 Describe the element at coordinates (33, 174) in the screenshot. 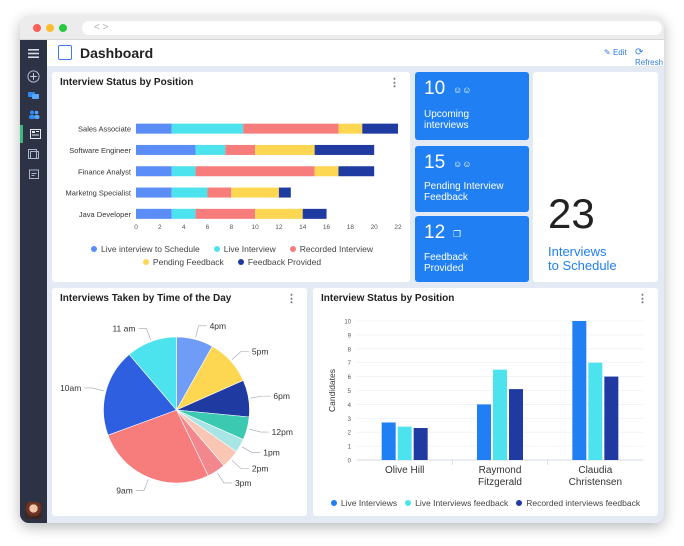

I see `calendar-icon` at that location.